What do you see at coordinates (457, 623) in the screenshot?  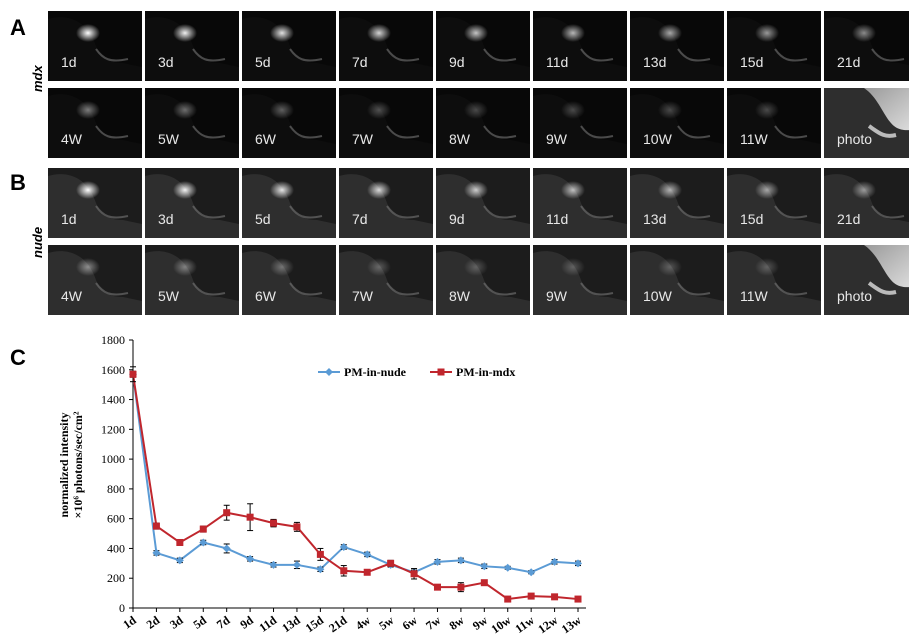 I see `x-tick-label: 8w` at bounding box center [457, 623].